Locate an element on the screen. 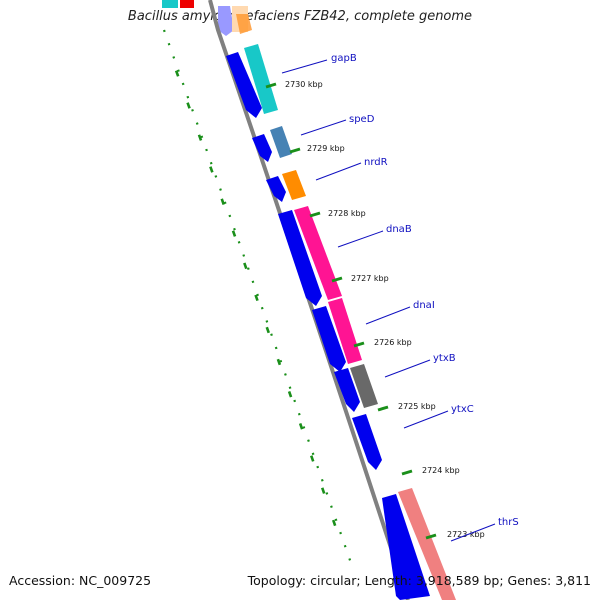  feature-speD is located at coordinates (281, 142).